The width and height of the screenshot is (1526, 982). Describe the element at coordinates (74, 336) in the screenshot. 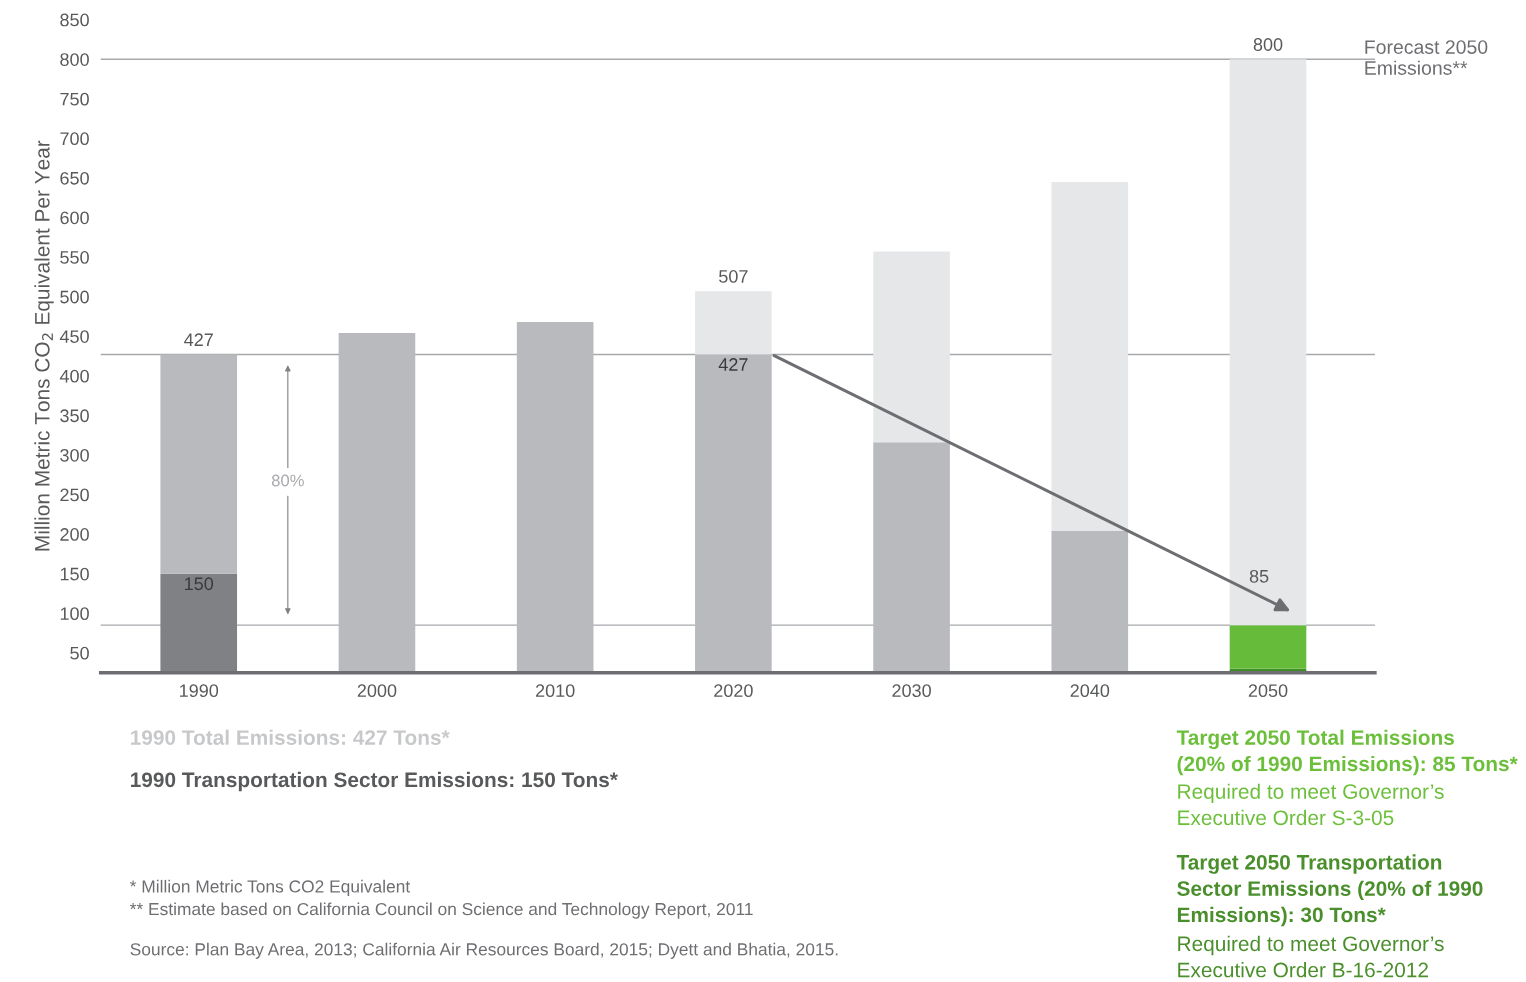

I see `y-tick-label: 450` at that location.